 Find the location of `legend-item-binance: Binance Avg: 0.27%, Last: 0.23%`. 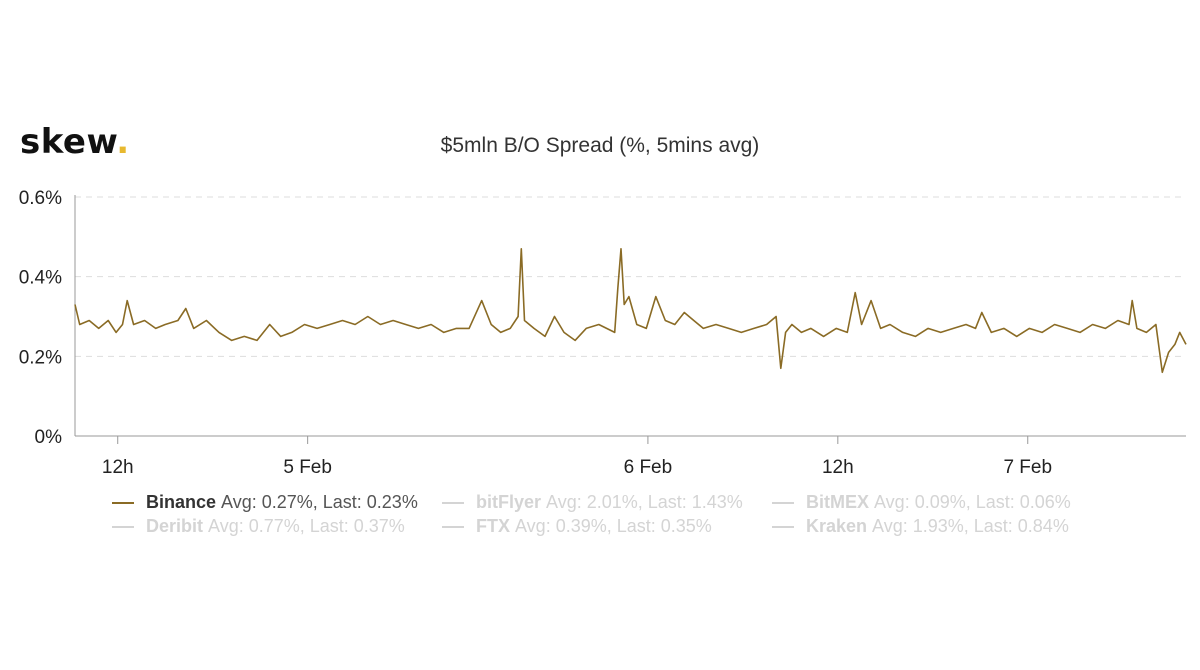

legend-item-binance: Binance Avg: 0.27%, Last: 0.23% is located at coordinates (265, 502).